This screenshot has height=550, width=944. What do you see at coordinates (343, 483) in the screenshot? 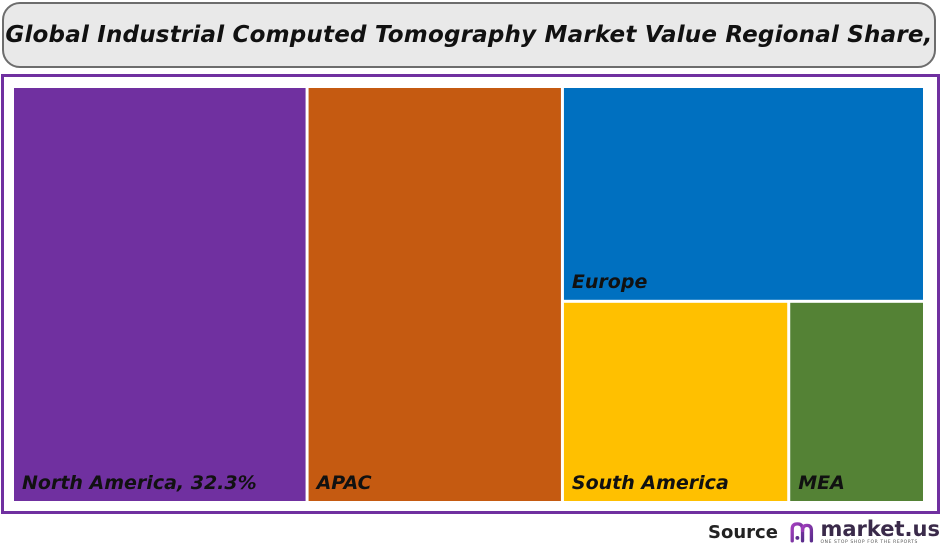
I see `tile-label-apac: APAC` at bounding box center [343, 483].